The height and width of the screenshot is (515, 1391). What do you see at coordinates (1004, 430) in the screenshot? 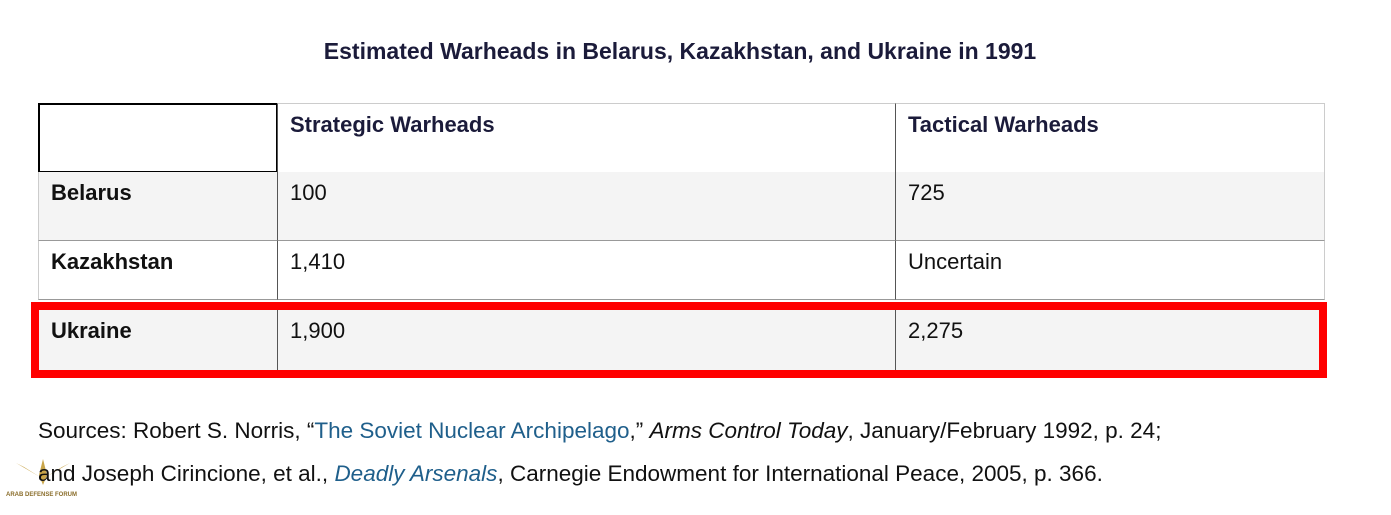
I see `text: , January/February 1992, p. 24;` at bounding box center [1004, 430].